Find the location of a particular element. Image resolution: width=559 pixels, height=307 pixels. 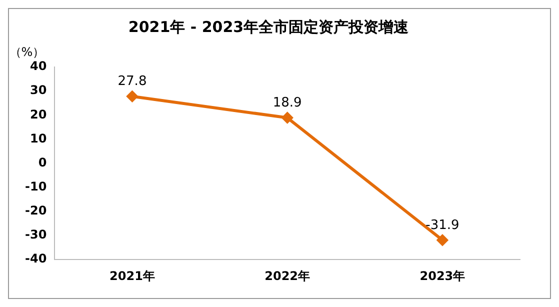

y-tick-label: 20 is located at coordinates (38, 114).